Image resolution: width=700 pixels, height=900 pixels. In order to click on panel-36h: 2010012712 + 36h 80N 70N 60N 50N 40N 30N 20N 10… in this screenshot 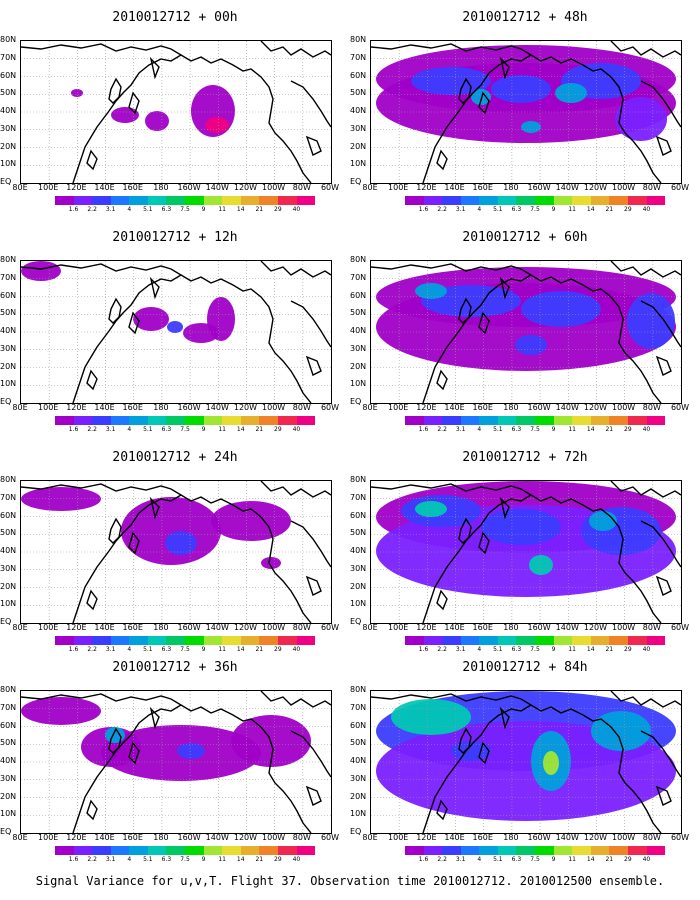, I will do `click(175, 756)`.